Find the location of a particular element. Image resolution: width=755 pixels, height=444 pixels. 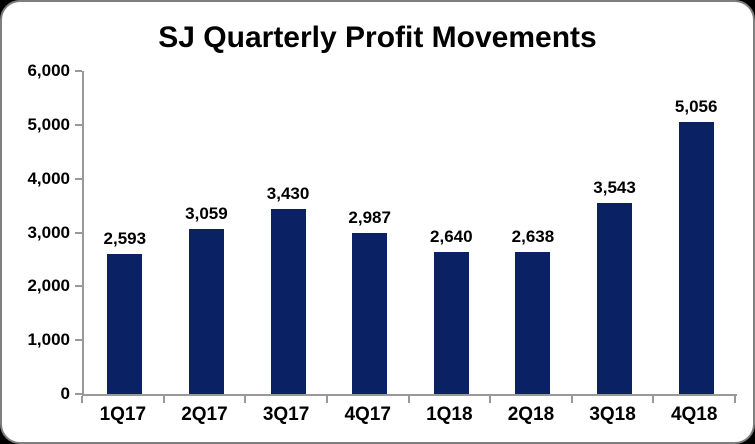

x-tick-label: 4Q18 is located at coordinates (694, 414).